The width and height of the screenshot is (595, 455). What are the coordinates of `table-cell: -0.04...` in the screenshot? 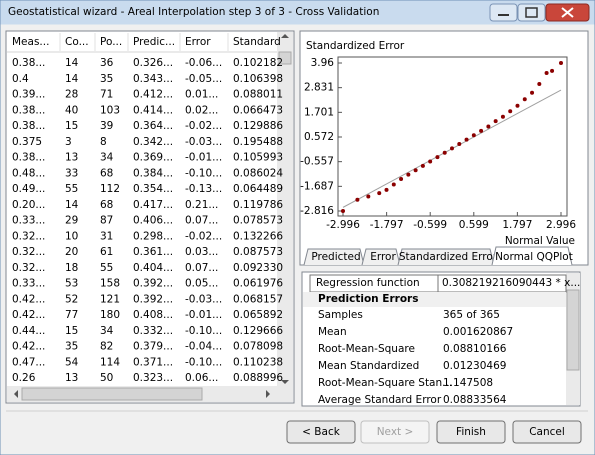 It's located at (203, 347).